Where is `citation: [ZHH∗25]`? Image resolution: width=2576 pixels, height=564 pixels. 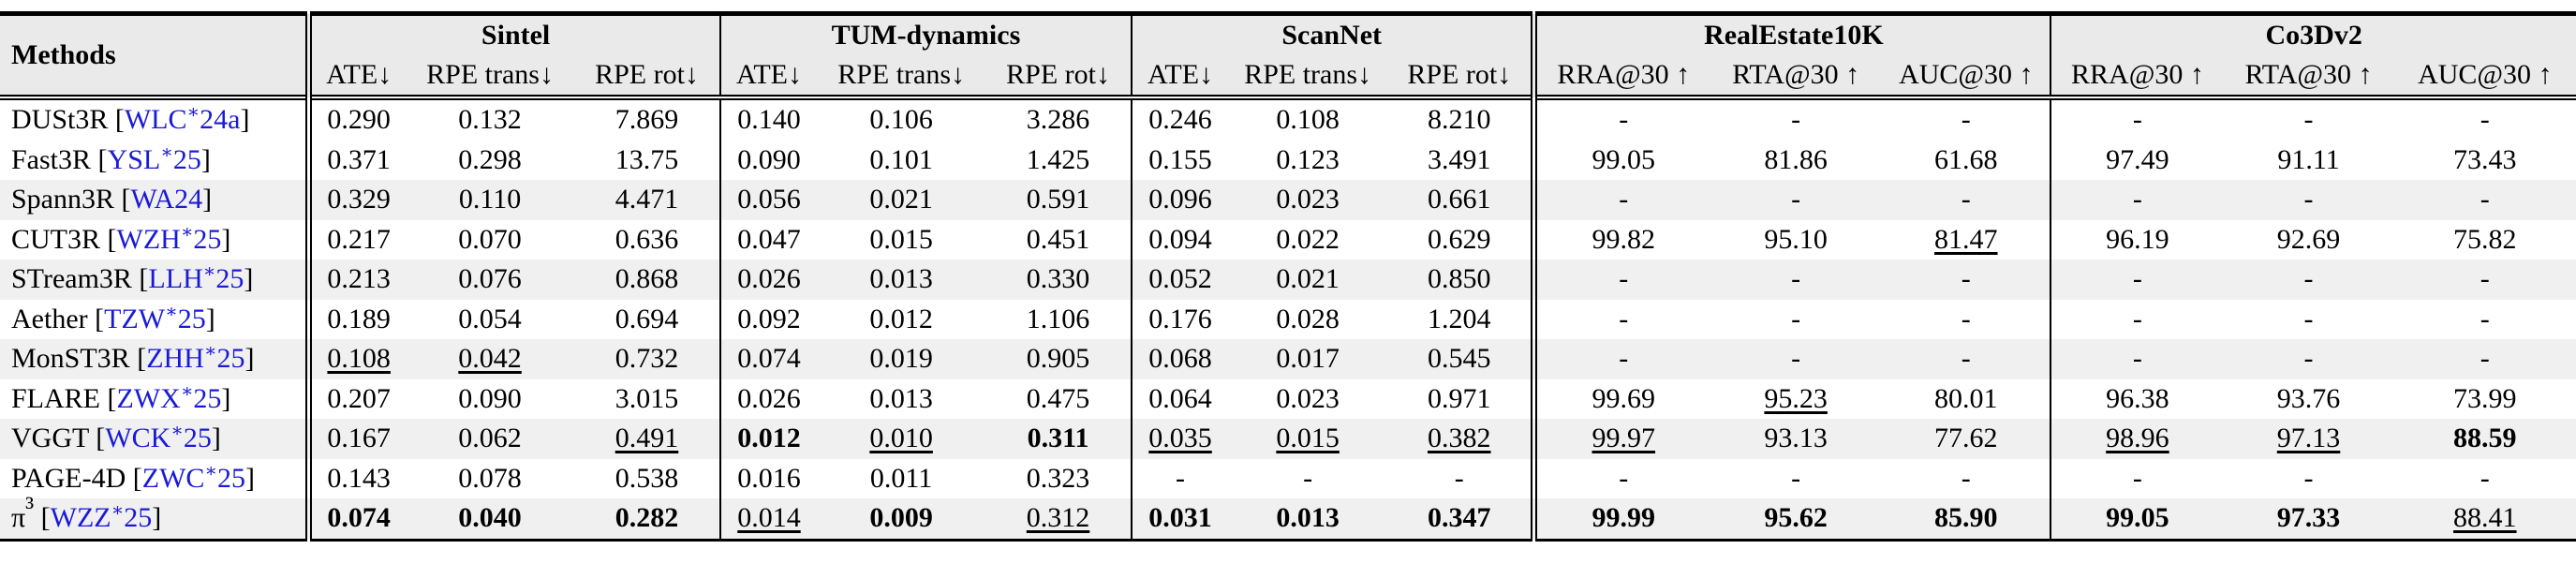 citation: [ZHH∗25] is located at coordinates (196, 358).